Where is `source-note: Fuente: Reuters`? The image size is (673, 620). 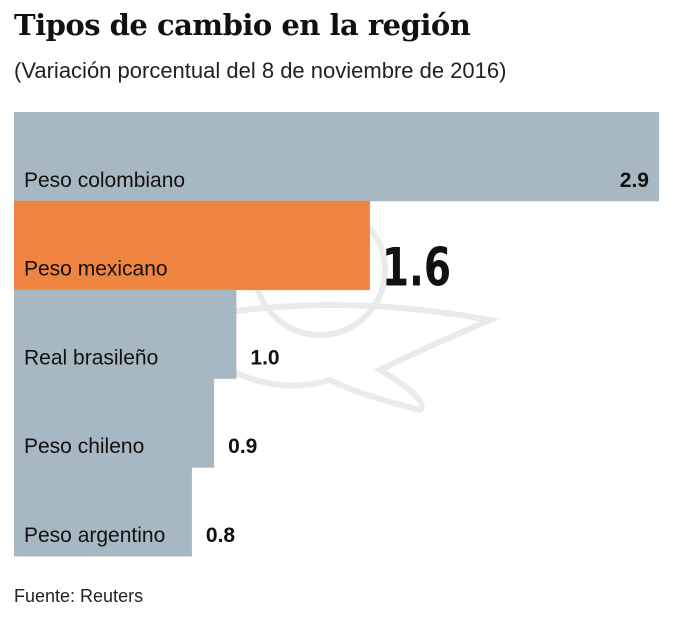 source-note: Fuente: Reuters is located at coordinates (79, 596).